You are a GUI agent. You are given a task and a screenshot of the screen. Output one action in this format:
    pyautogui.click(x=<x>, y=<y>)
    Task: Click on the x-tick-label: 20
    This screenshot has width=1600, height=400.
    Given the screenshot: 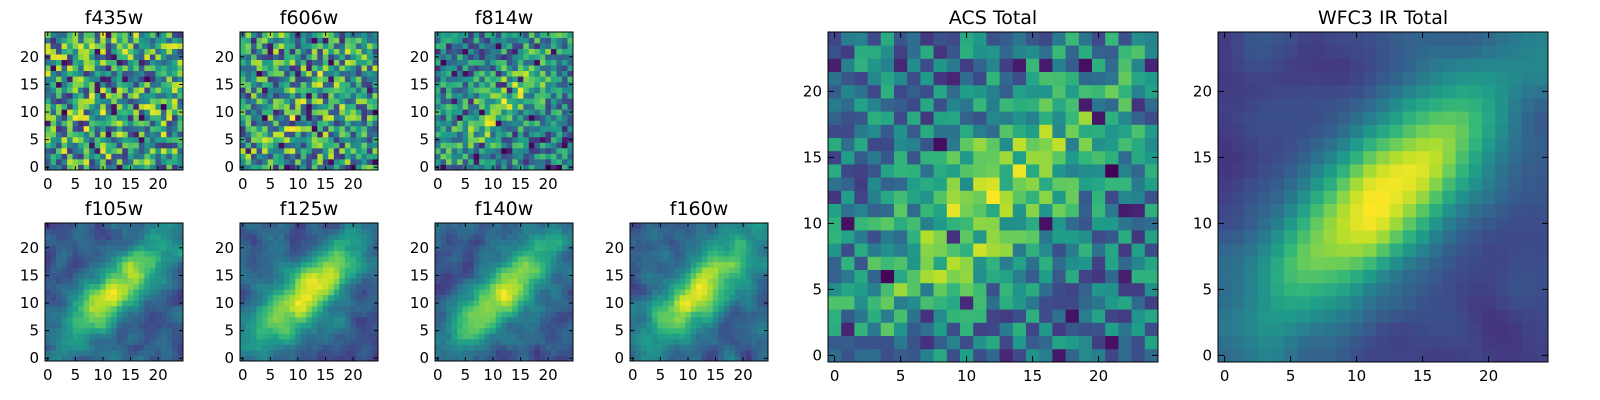 What is the action you would take?
    pyautogui.click(x=158, y=375)
    